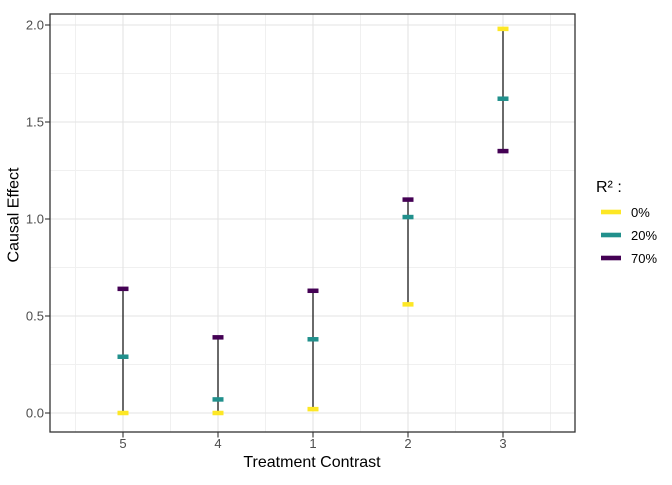  Describe the element at coordinates (407, 443) in the screenshot. I see `x-tick-label: 2` at that location.